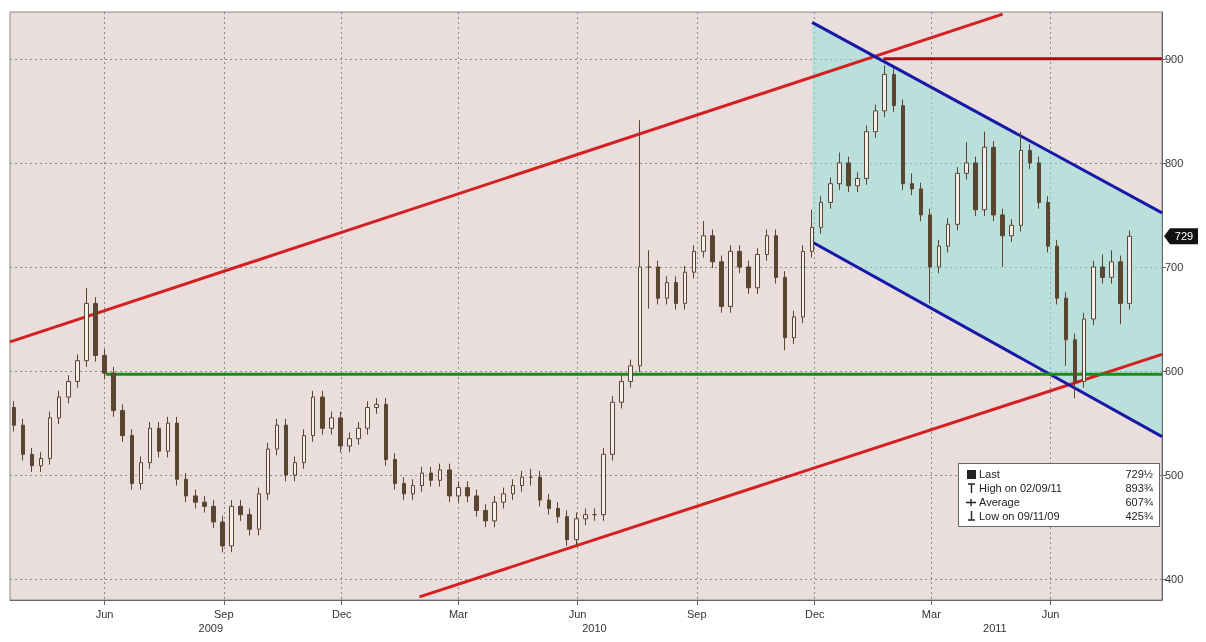 The width and height of the screenshot is (1206, 642). Describe the element at coordinates (1139, 474) in the screenshot. I see `annotation: 729½` at that location.